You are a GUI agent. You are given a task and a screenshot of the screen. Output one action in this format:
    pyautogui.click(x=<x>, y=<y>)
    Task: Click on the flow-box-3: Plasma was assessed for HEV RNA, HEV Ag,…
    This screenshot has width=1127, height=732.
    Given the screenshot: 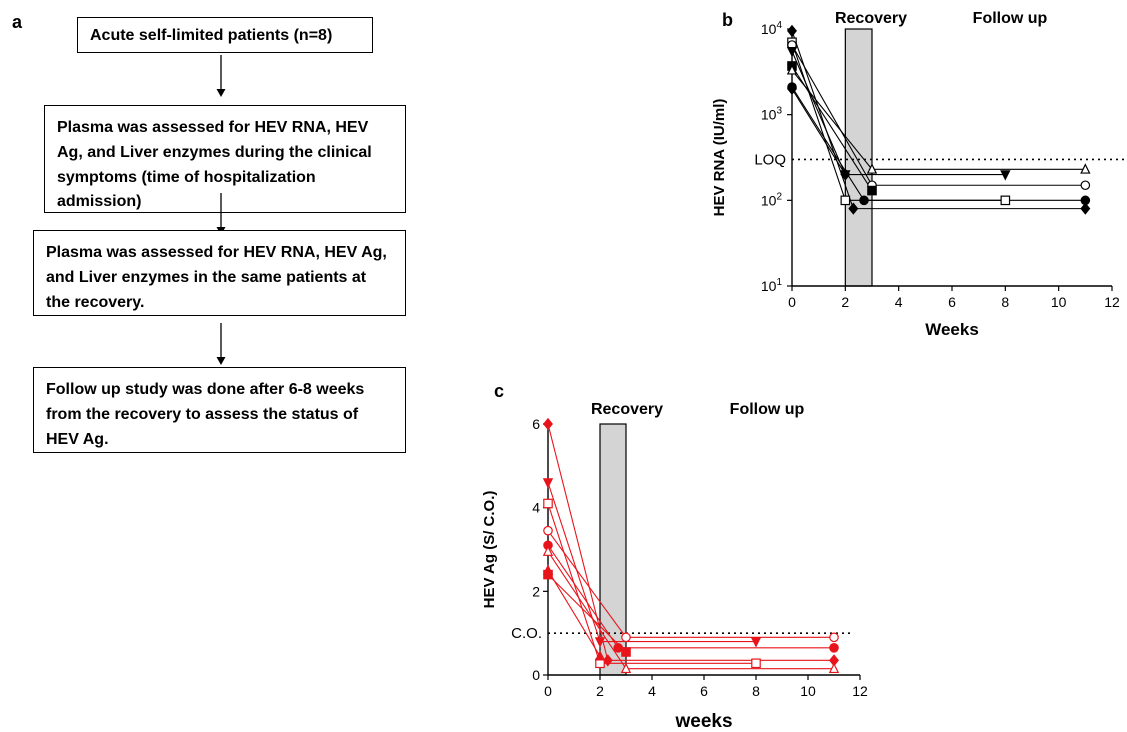 What is the action you would take?
    pyautogui.click(x=219, y=273)
    